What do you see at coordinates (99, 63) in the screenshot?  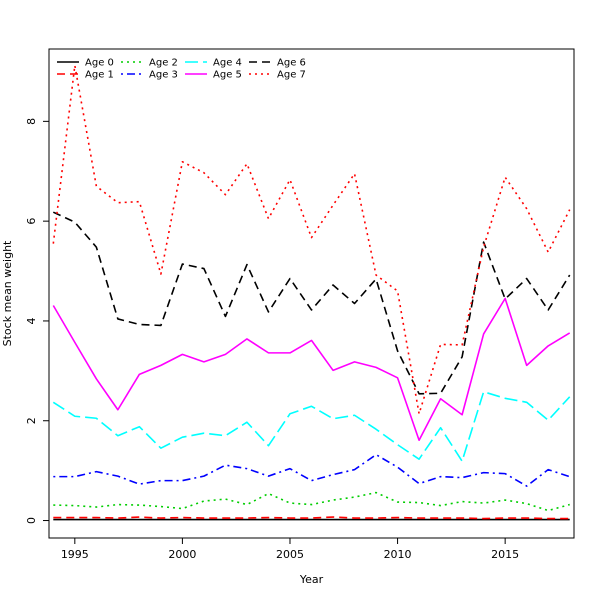 I see `legend-label: Age 0` at bounding box center [99, 63].